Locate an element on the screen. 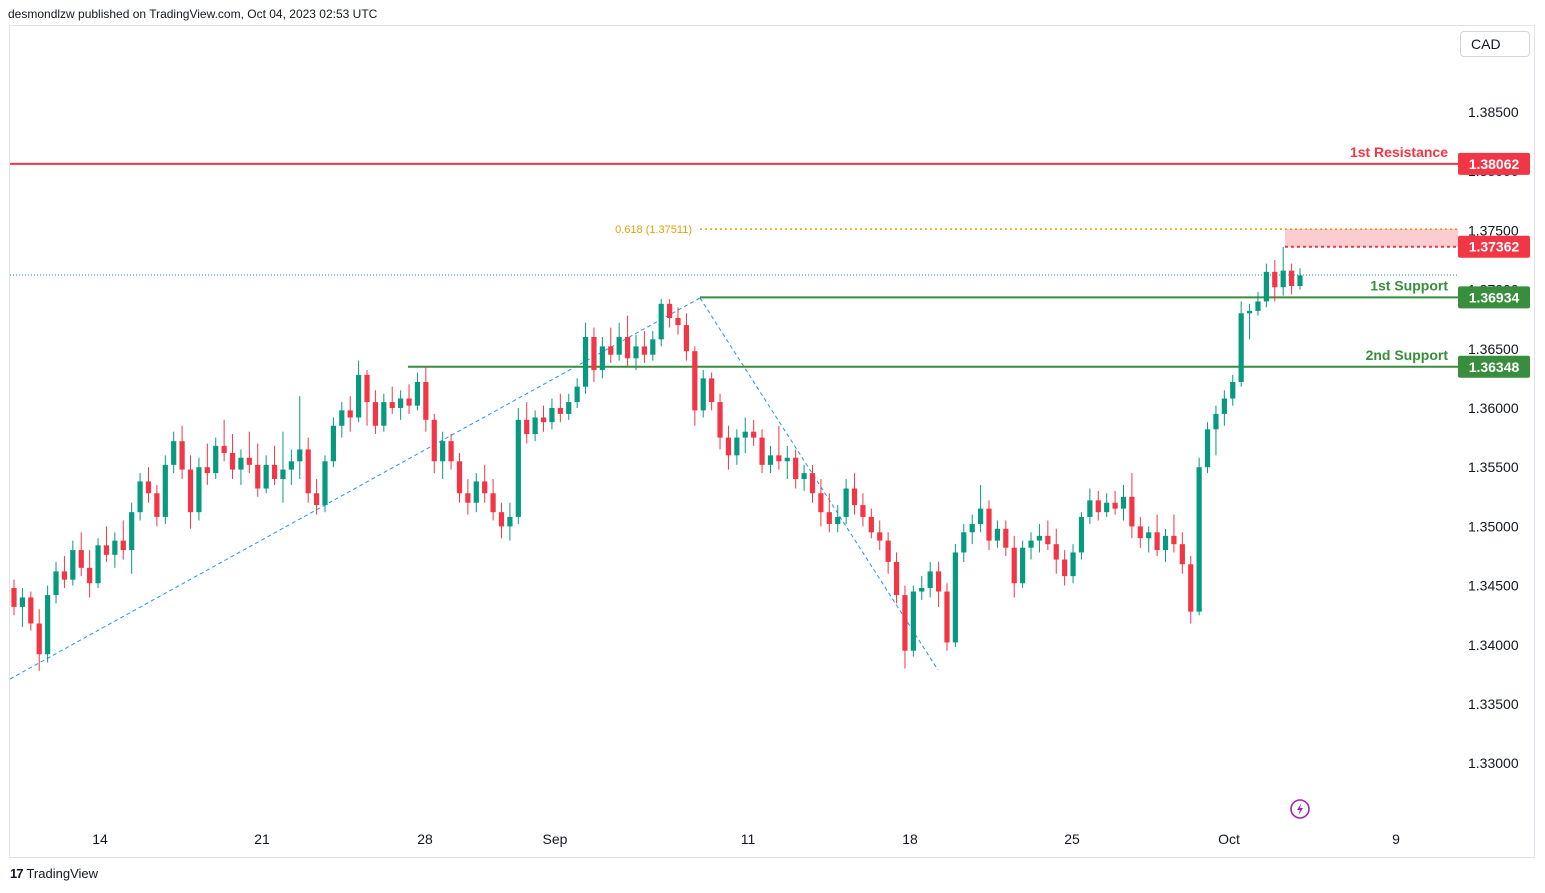 The height and width of the screenshot is (893, 1545). price-tick-label: 1.33500 is located at coordinates (1493, 704).